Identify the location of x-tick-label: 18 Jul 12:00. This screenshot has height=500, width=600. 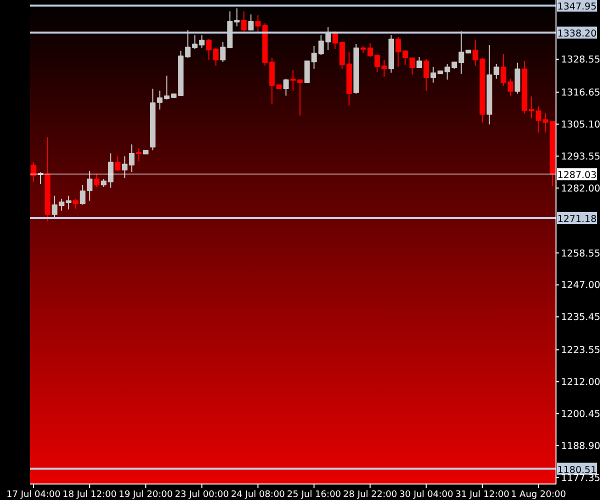
(89, 495).